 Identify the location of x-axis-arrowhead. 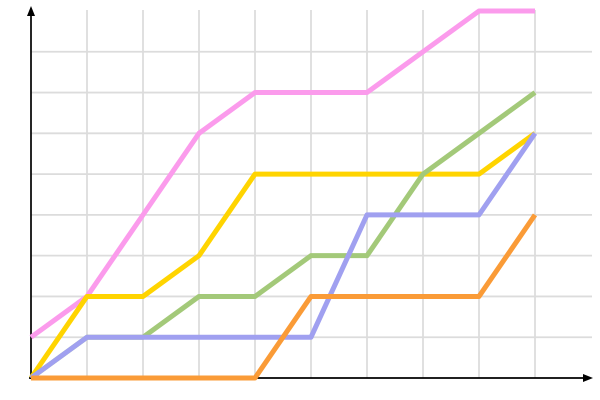
(588, 378).